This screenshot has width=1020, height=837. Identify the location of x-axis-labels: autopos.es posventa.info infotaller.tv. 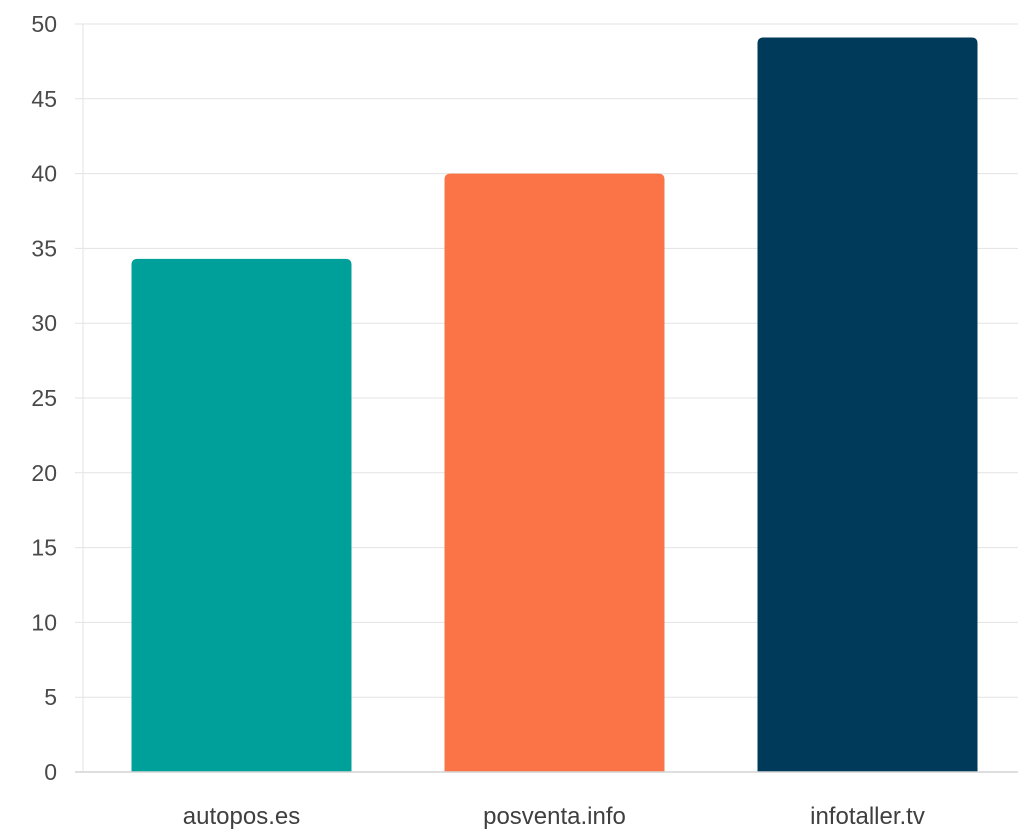
(554, 816).